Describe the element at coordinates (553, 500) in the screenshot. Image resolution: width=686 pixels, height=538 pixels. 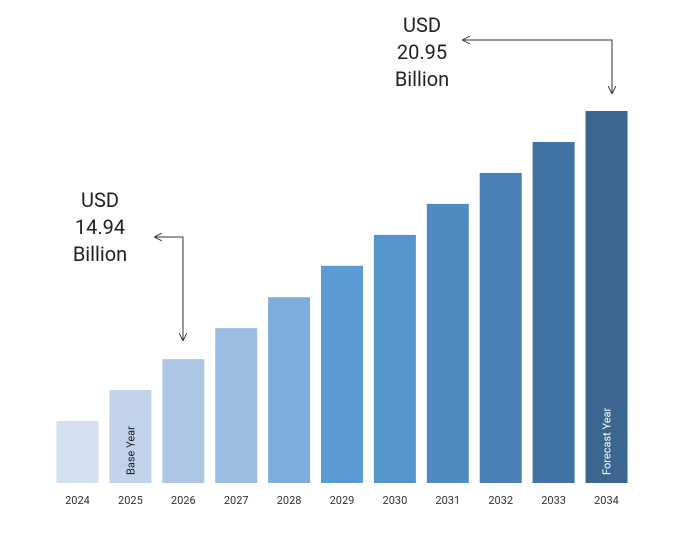
I see `x-tick-label: 2033` at that location.